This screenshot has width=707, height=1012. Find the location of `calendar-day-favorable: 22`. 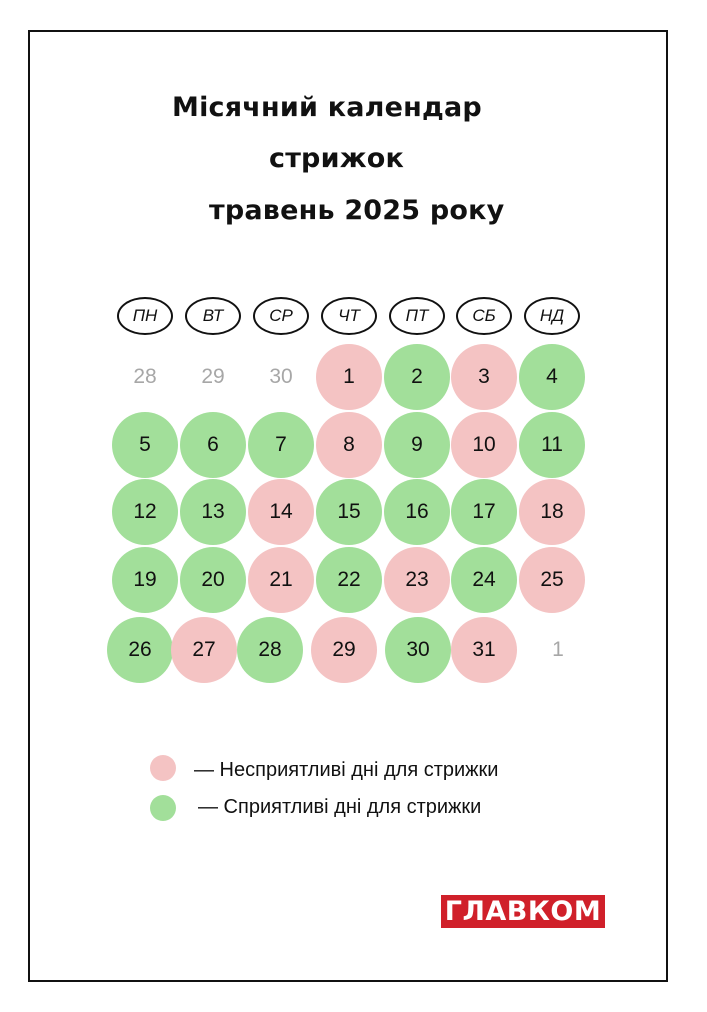

calendar-day-favorable: 22 is located at coordinates (349, 580).